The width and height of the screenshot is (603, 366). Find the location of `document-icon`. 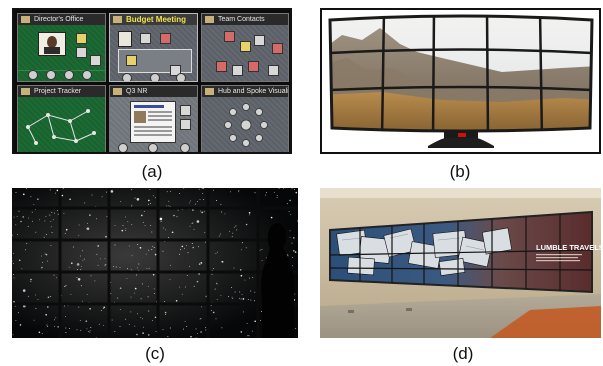

document-icon is located at coordinates (81, 52).